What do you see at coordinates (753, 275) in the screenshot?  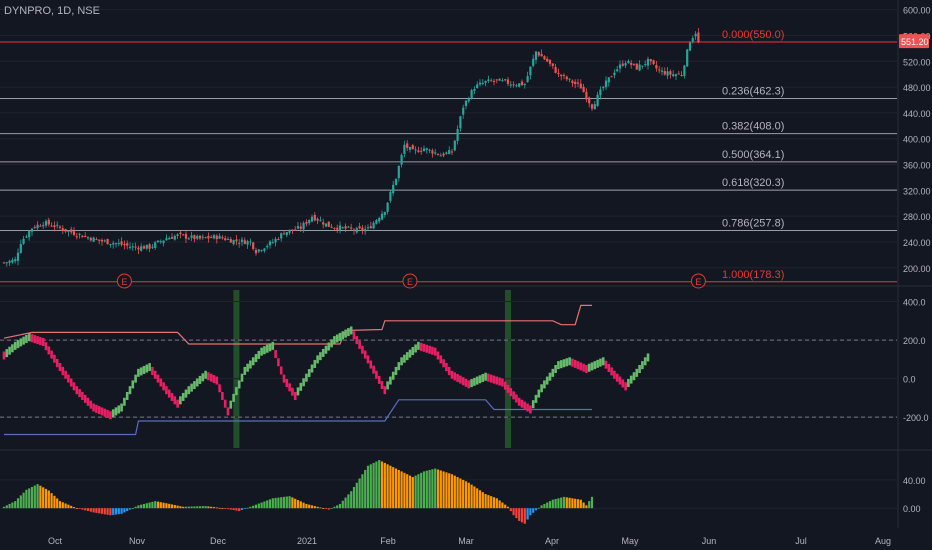 I see `fib-level-label: 1.000(178.3)` at bounding box center [753, 275].